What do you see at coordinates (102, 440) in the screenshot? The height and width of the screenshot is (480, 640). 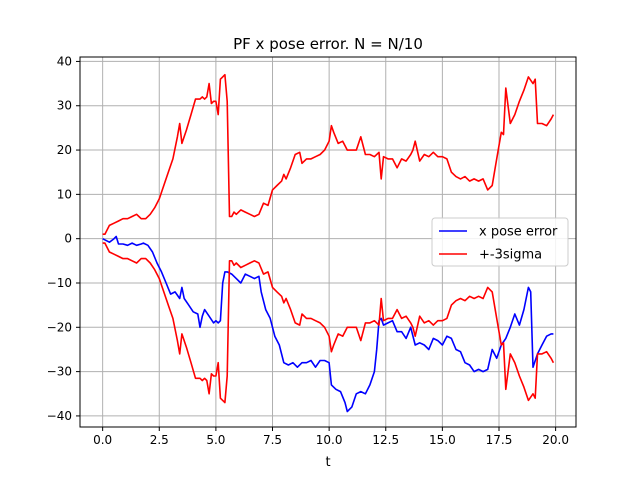 I see `x-tick-label: 0.0` at bounding box center [102, 440].